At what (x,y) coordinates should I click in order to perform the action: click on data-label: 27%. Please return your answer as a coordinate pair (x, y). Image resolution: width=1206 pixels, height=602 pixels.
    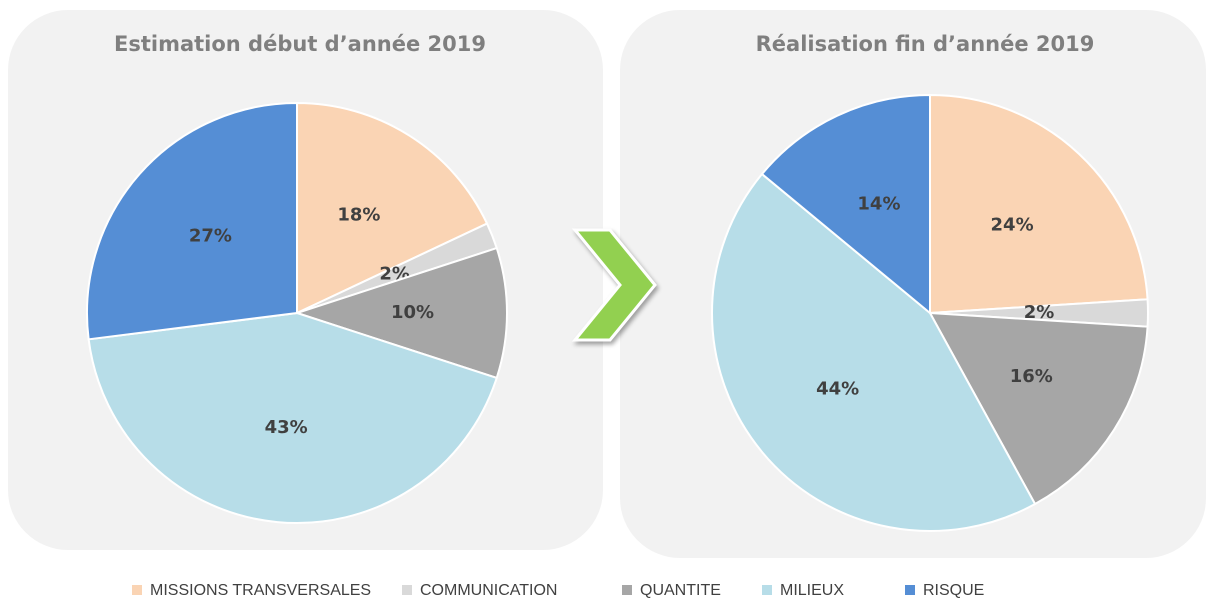
    Looking at the image, I should click on (210, 236).